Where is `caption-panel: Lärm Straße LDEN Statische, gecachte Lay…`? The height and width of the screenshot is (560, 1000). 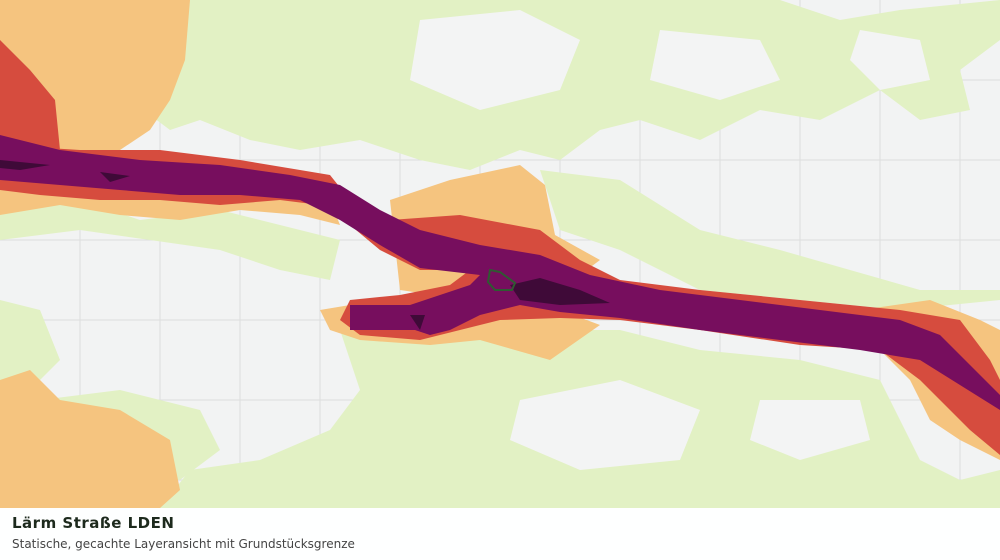 caption-panel: Lärm Straße LDEN Statische, gecachte Lay… is located at coordinates (500, 534).